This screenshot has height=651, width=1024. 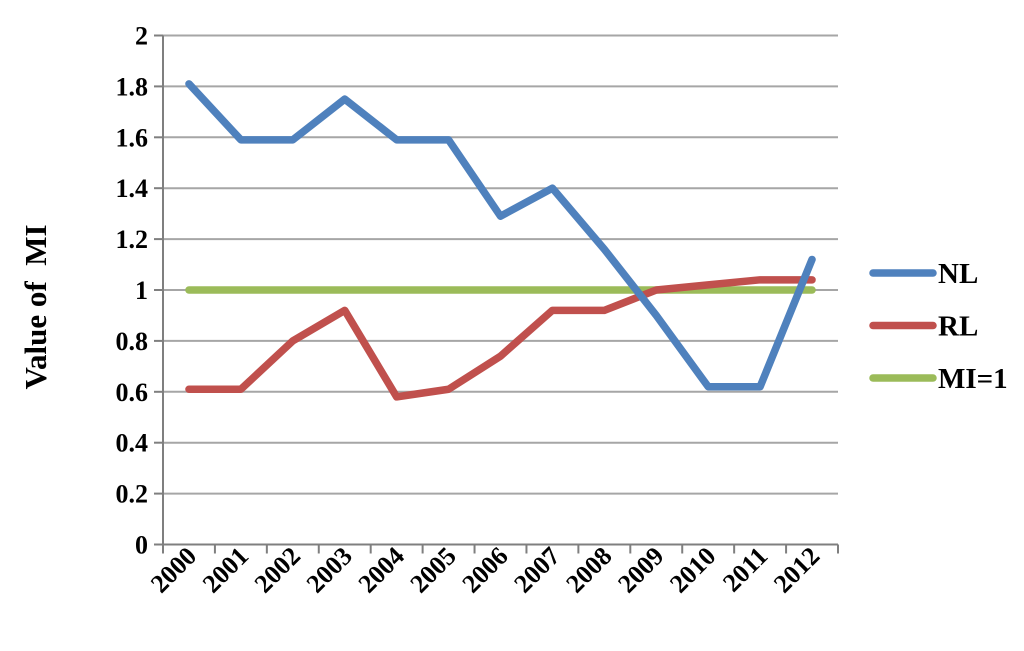 I want to click on y-tick-label: 0.2, so click(x=132, y=494).